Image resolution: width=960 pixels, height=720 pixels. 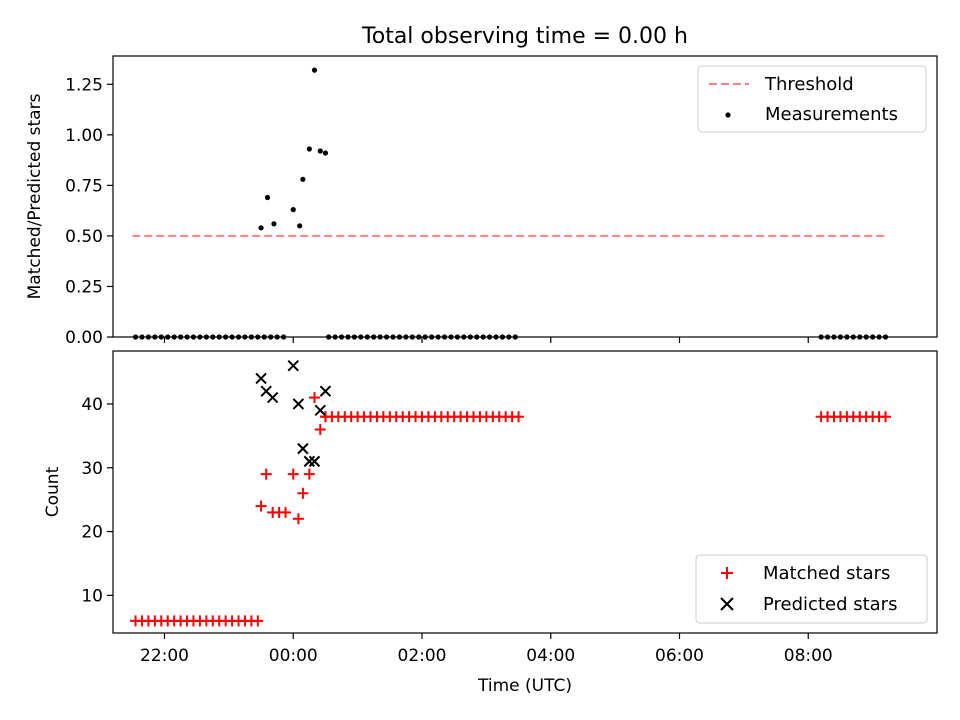 What do you see at coordinates (92, 596) in the screenshot?
I see `ytick-label: 10` at bounding box center [92, 596].